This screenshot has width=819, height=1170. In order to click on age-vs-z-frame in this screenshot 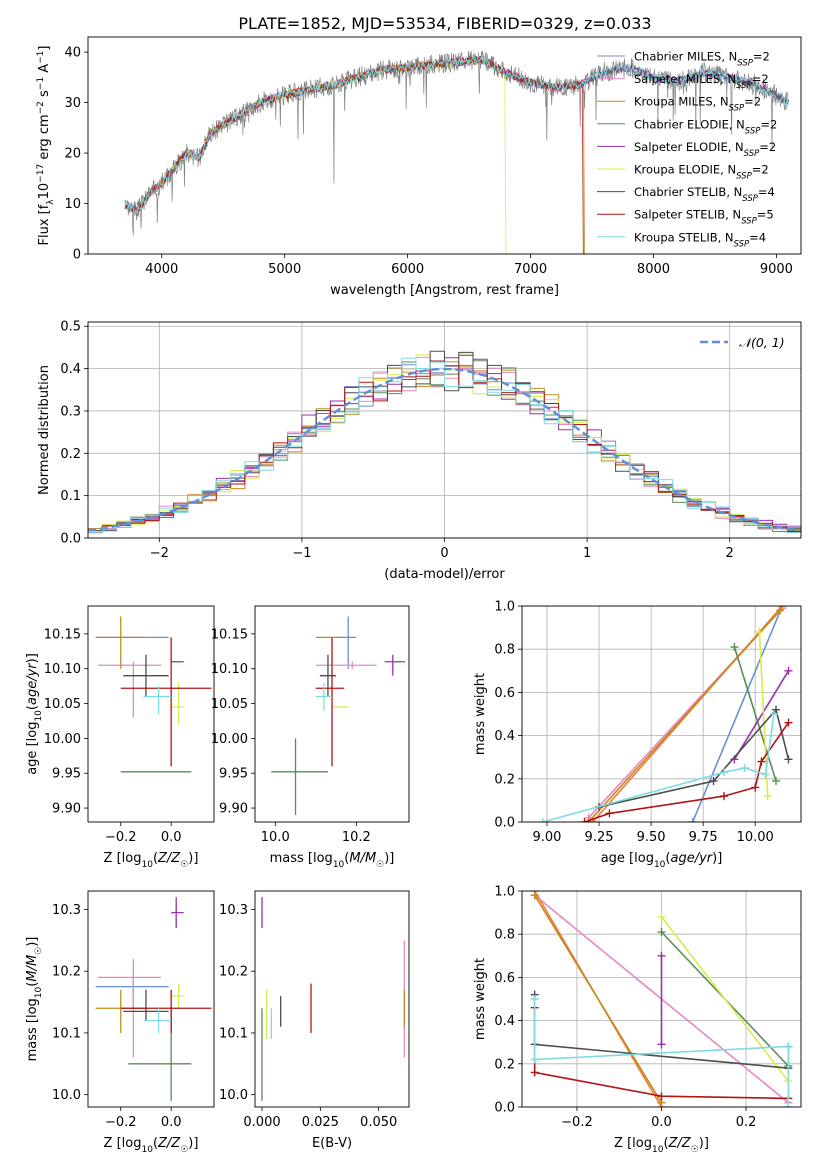, I will do `click(151, 714)`.